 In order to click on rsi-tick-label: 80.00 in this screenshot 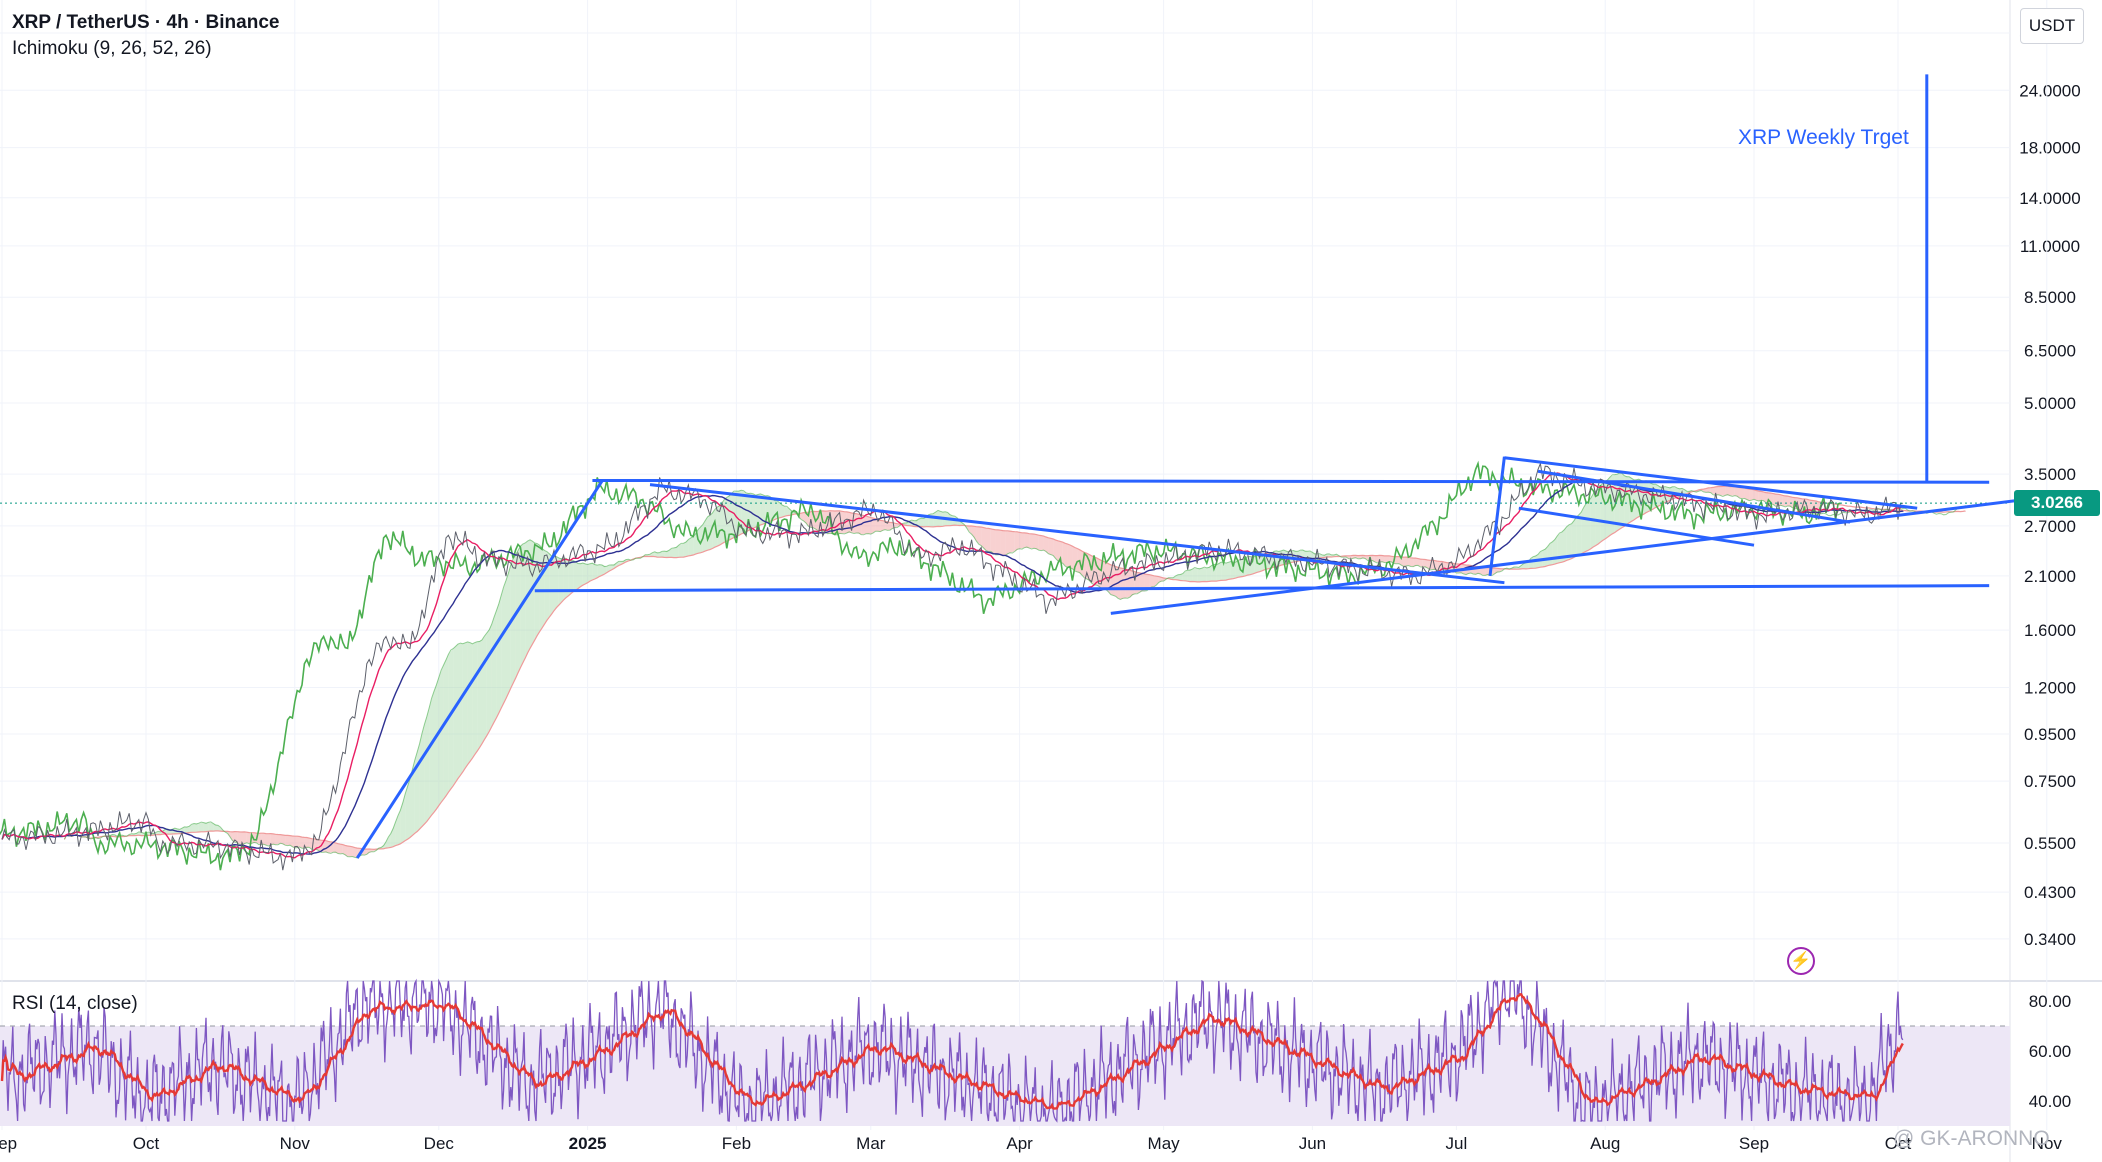, I will do `click(2050, 1001)`.